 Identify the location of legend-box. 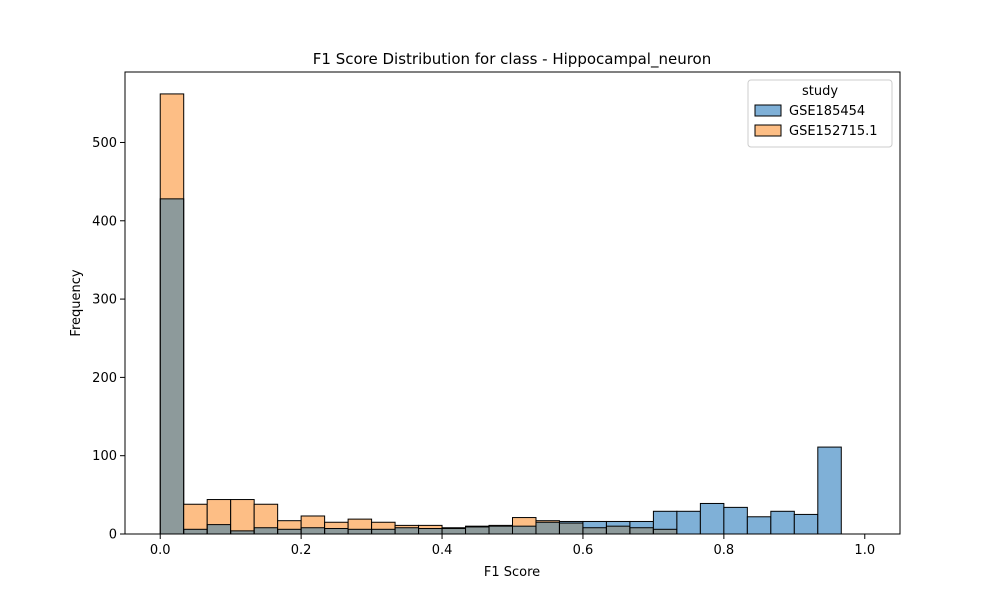
(820, 113).